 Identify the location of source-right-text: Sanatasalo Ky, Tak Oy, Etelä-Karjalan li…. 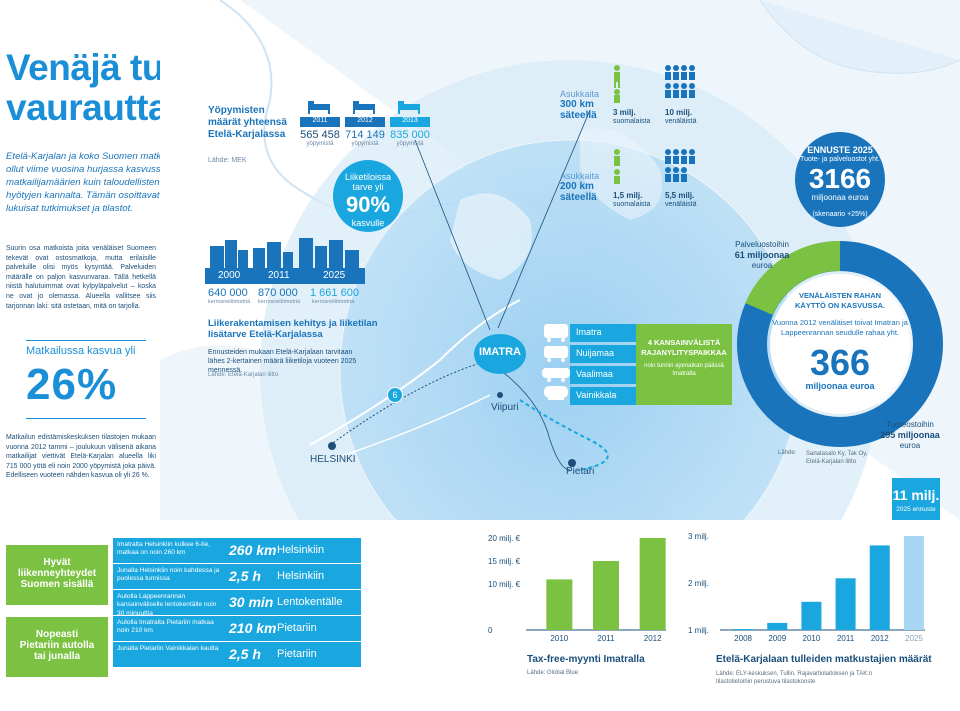
(837, 458).